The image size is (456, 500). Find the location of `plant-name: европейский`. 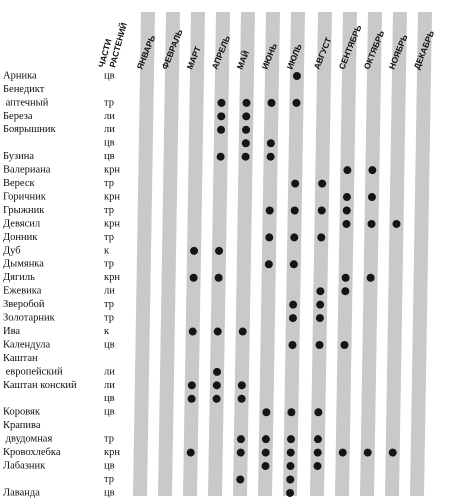

plant-name: европейский is located at coordinates (33, 371).